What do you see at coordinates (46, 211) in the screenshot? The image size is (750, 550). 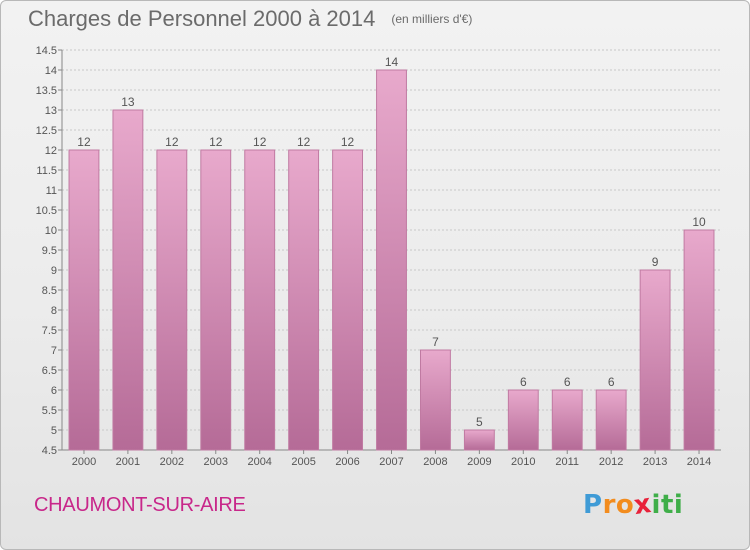 I see `y-tick-label: 10.5` at bounding box center [46, 211].